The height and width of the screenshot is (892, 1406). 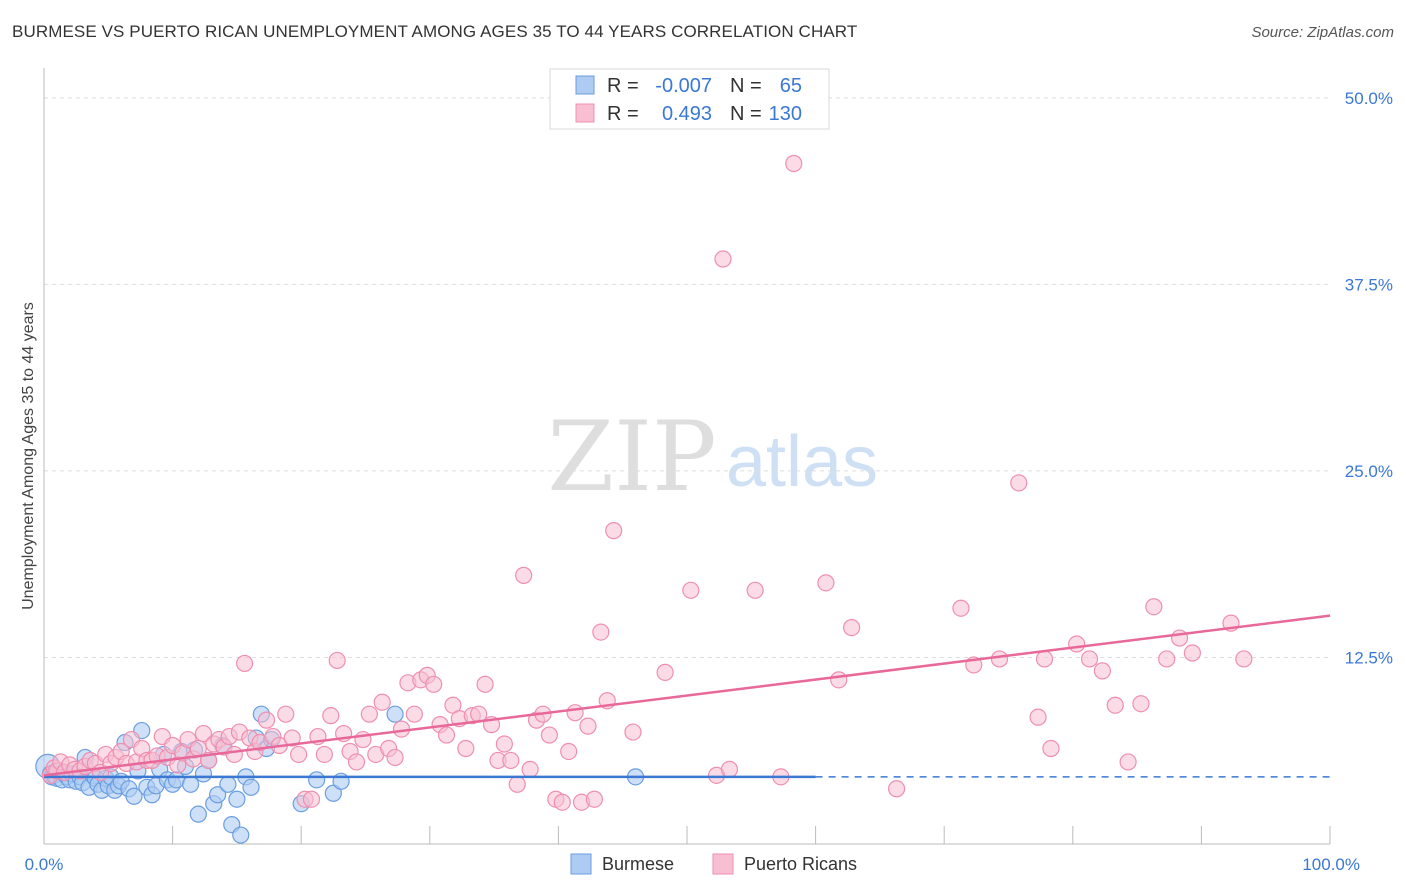 I want to click on legend-r-value-puerto-ricans: 0.493, so click(x=687, y=114).